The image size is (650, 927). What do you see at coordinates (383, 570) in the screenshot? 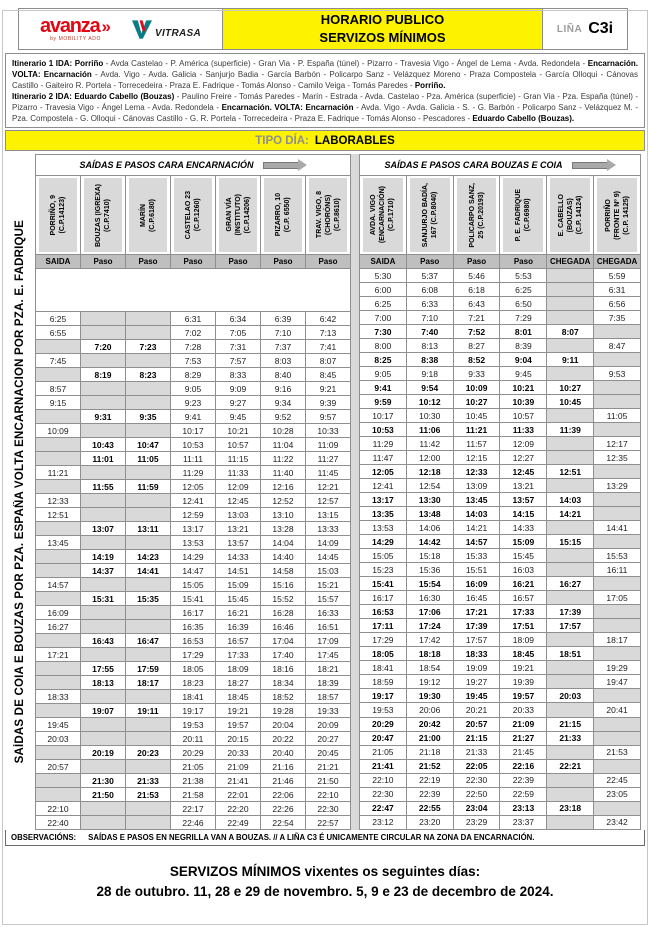
I see `time-cell: 15:23` at bounding box center [383, 570].